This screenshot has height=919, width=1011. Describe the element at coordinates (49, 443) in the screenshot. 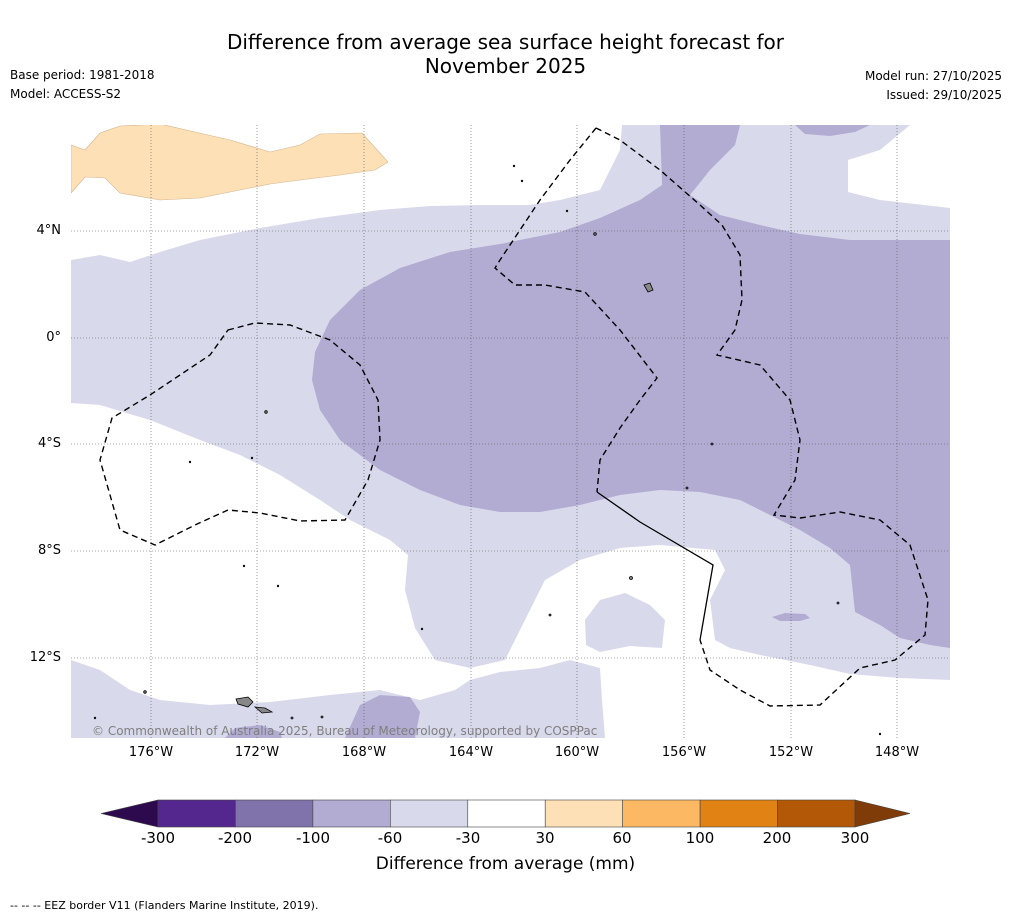

I see `lat-label-4s: 4°S` at that location.